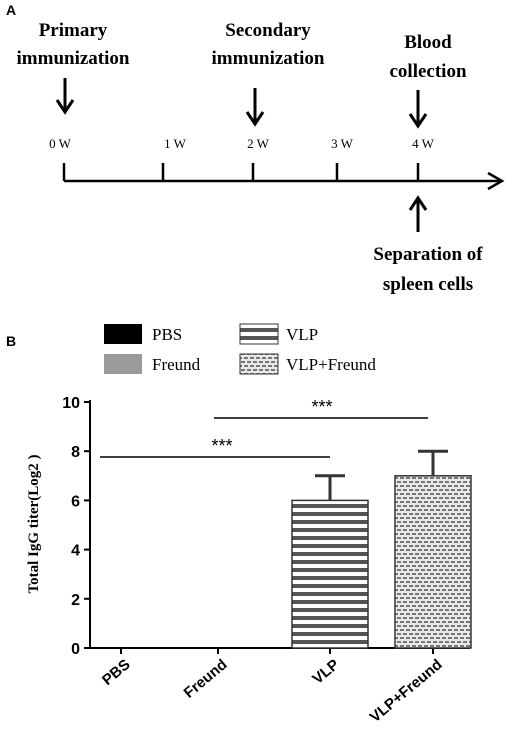 The width and height of the screenshot is (513, 754). I want to click on event-secondary-line1: Secondary, so click(268, 30).